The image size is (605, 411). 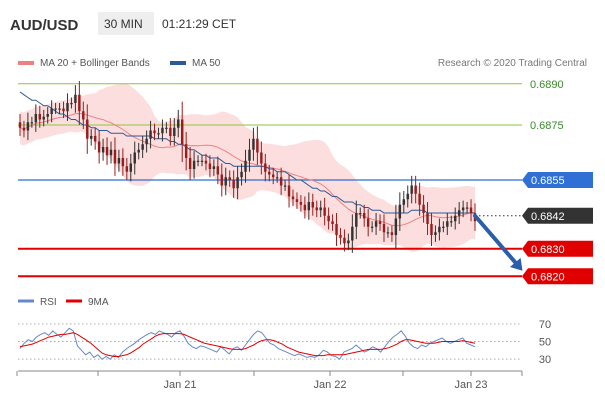 What do you see at coordinates (179, 385) in the screenshot?
I see `x-tick-label: Jan 21` at bounding box center [179, 385].